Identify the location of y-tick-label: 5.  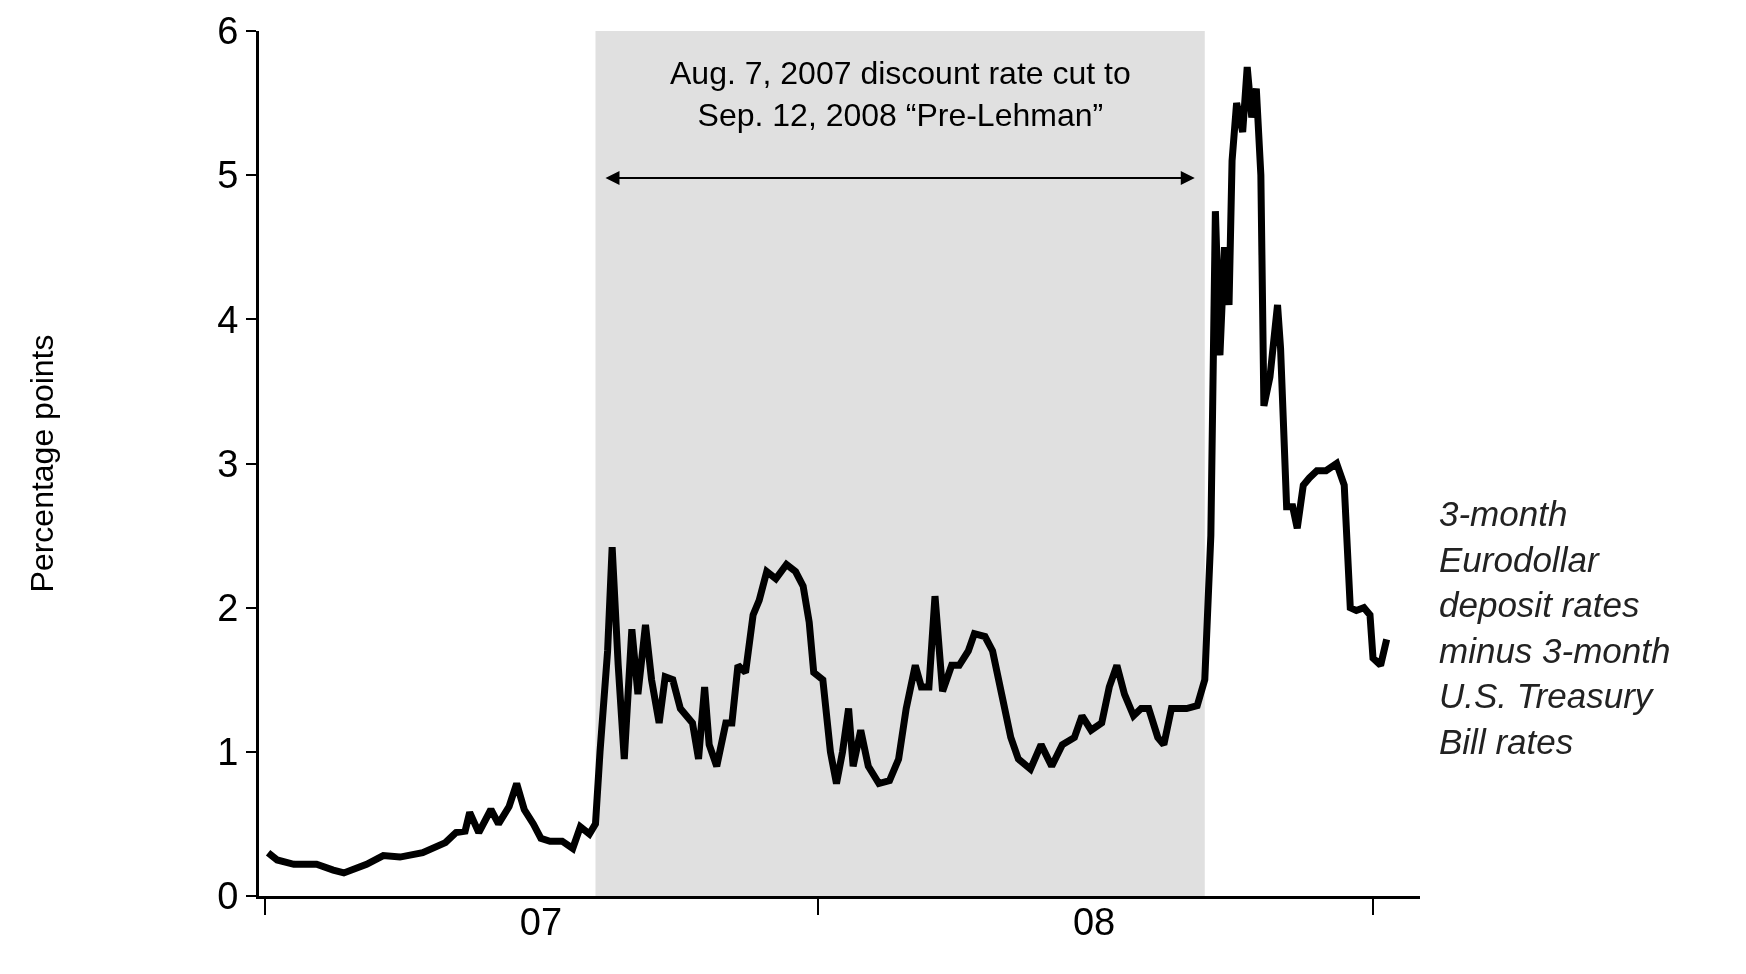
(228, 175).